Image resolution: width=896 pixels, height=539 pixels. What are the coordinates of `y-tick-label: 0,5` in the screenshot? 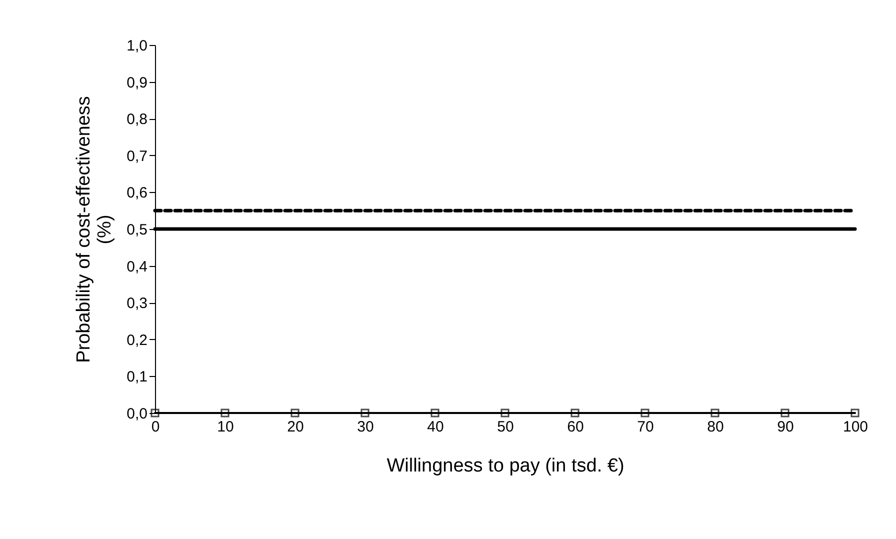 It's located at (137, 230).